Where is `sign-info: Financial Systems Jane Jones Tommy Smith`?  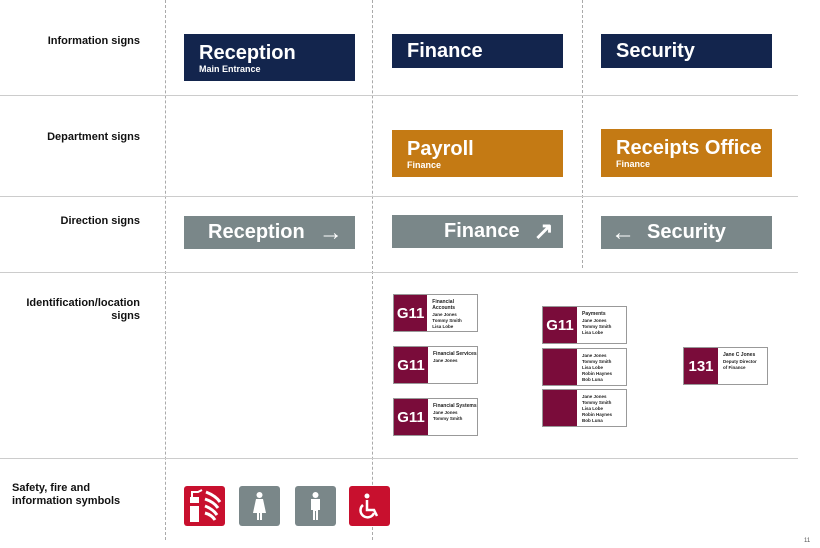
sign-info: Financial Systems Jane Jones Tommy Smith is located at coordinates (452, 417).